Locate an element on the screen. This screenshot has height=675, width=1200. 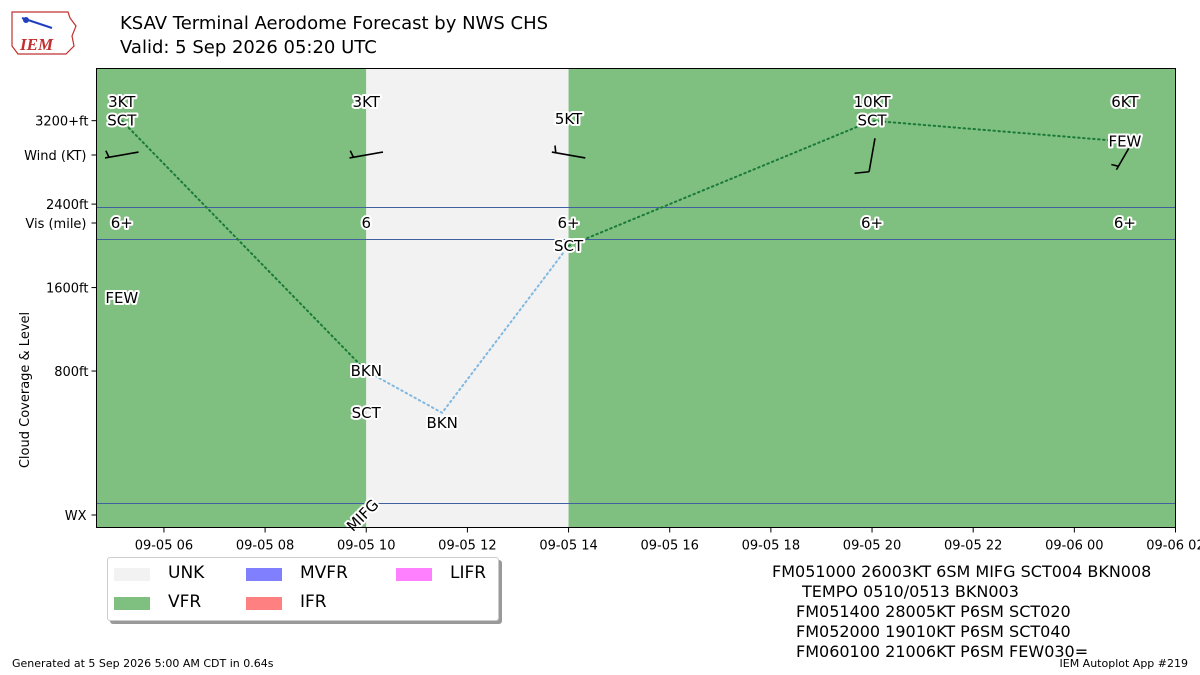
x-tick-label-8: 09-05 22 is located at coordinates (973, 546).